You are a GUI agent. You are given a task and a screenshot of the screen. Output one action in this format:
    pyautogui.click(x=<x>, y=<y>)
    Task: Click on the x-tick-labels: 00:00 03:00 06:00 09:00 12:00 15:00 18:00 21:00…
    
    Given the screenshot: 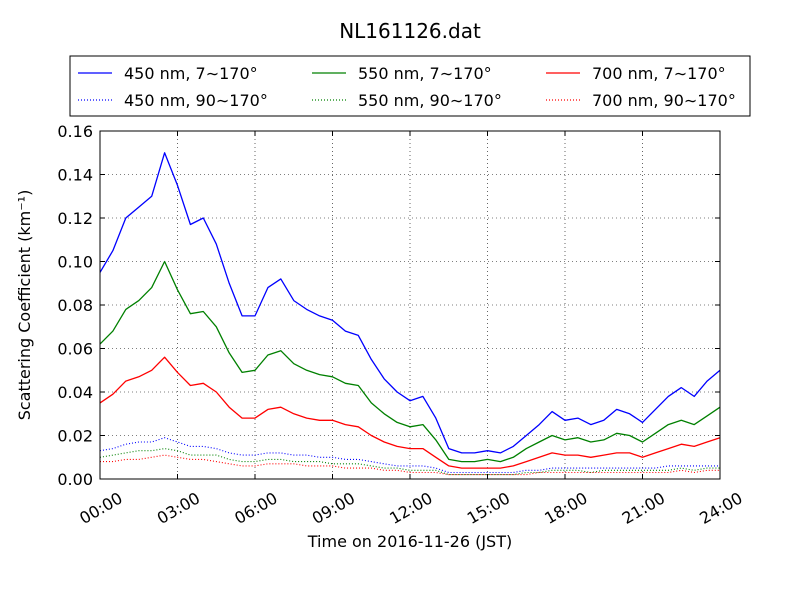 What is the action you would take?
    pyautogui.click(x=410, y=508)
    